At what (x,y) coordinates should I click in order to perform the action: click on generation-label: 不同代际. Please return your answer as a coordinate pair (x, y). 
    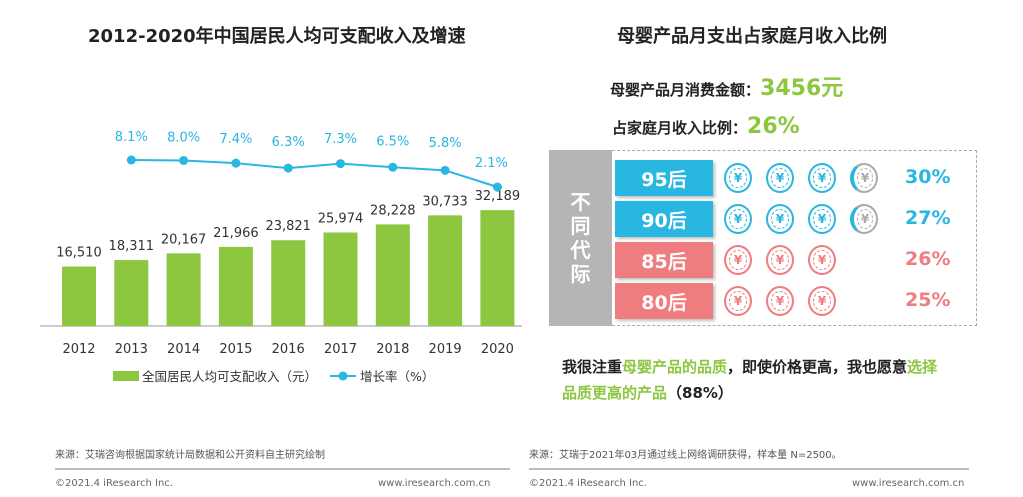
    Looking at the image, I should click on (580, 238).